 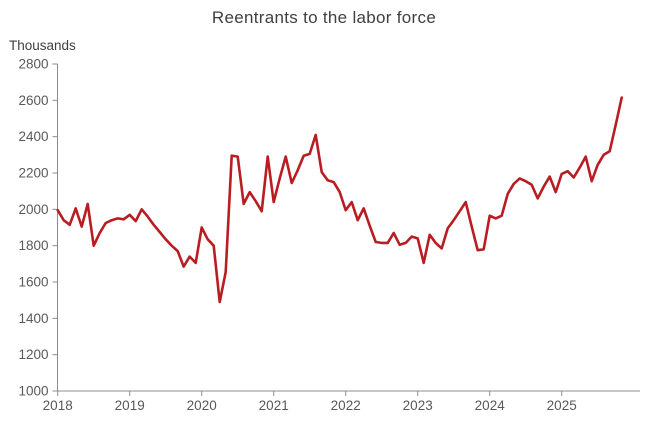 I want to click on y-tick-label: 1600, so click(x=33, y=282).